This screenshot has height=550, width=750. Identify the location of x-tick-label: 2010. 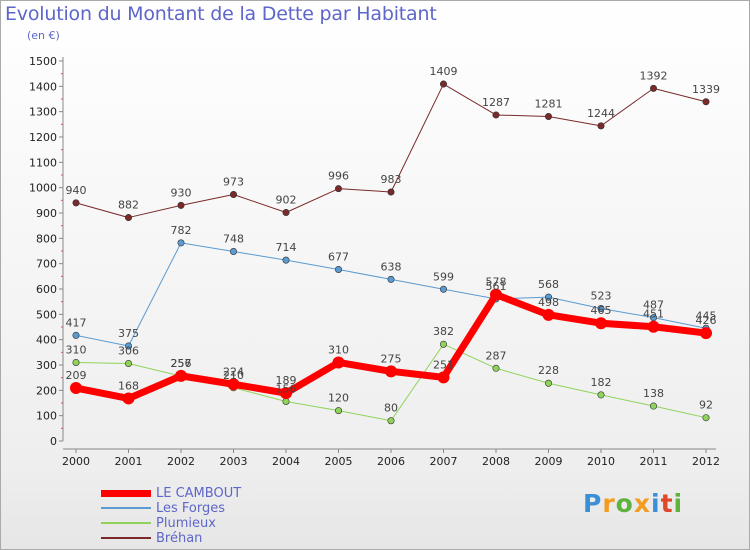
(601, 461).